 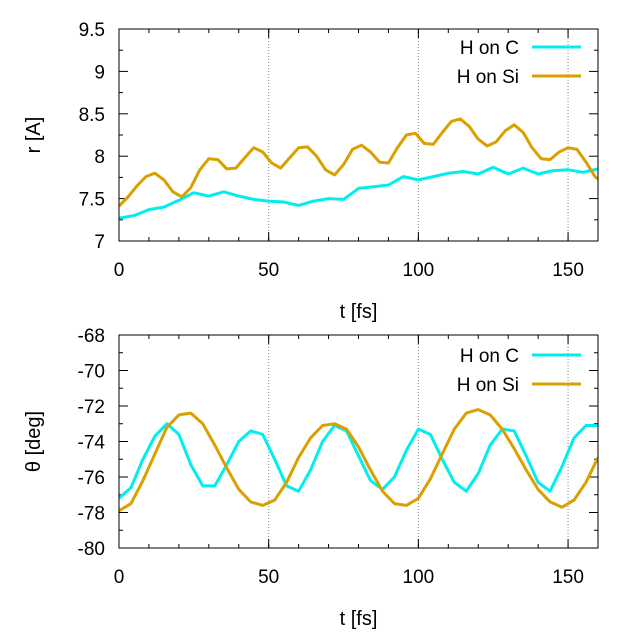 I want to click on y-tick-label: 7, so click(x=99, y=242).